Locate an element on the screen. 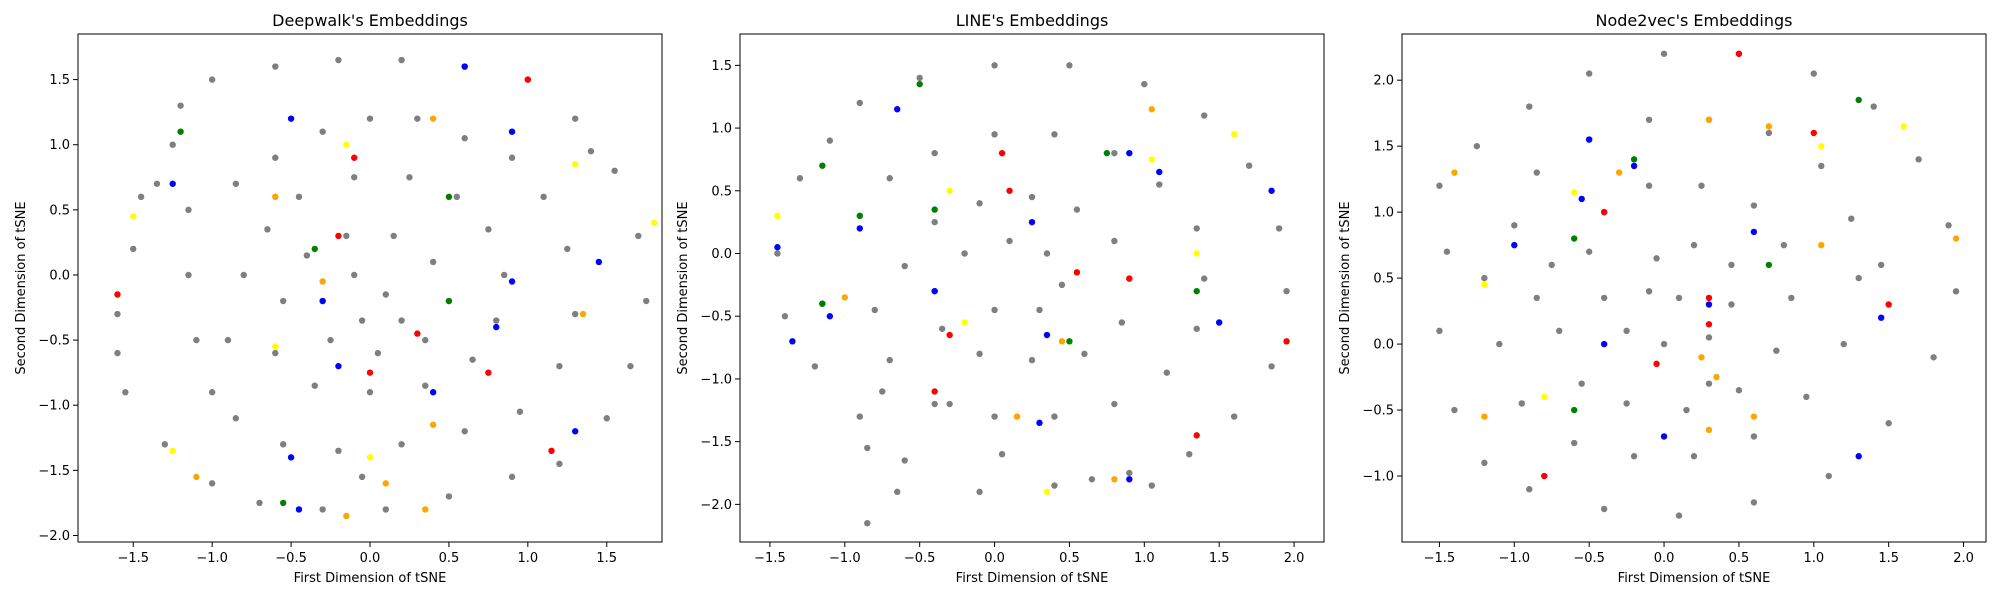 Image resolution: width=2000 pixels, height=600 pixels. y-tick-label: 2.0 is located at coordinates (1383, 81).